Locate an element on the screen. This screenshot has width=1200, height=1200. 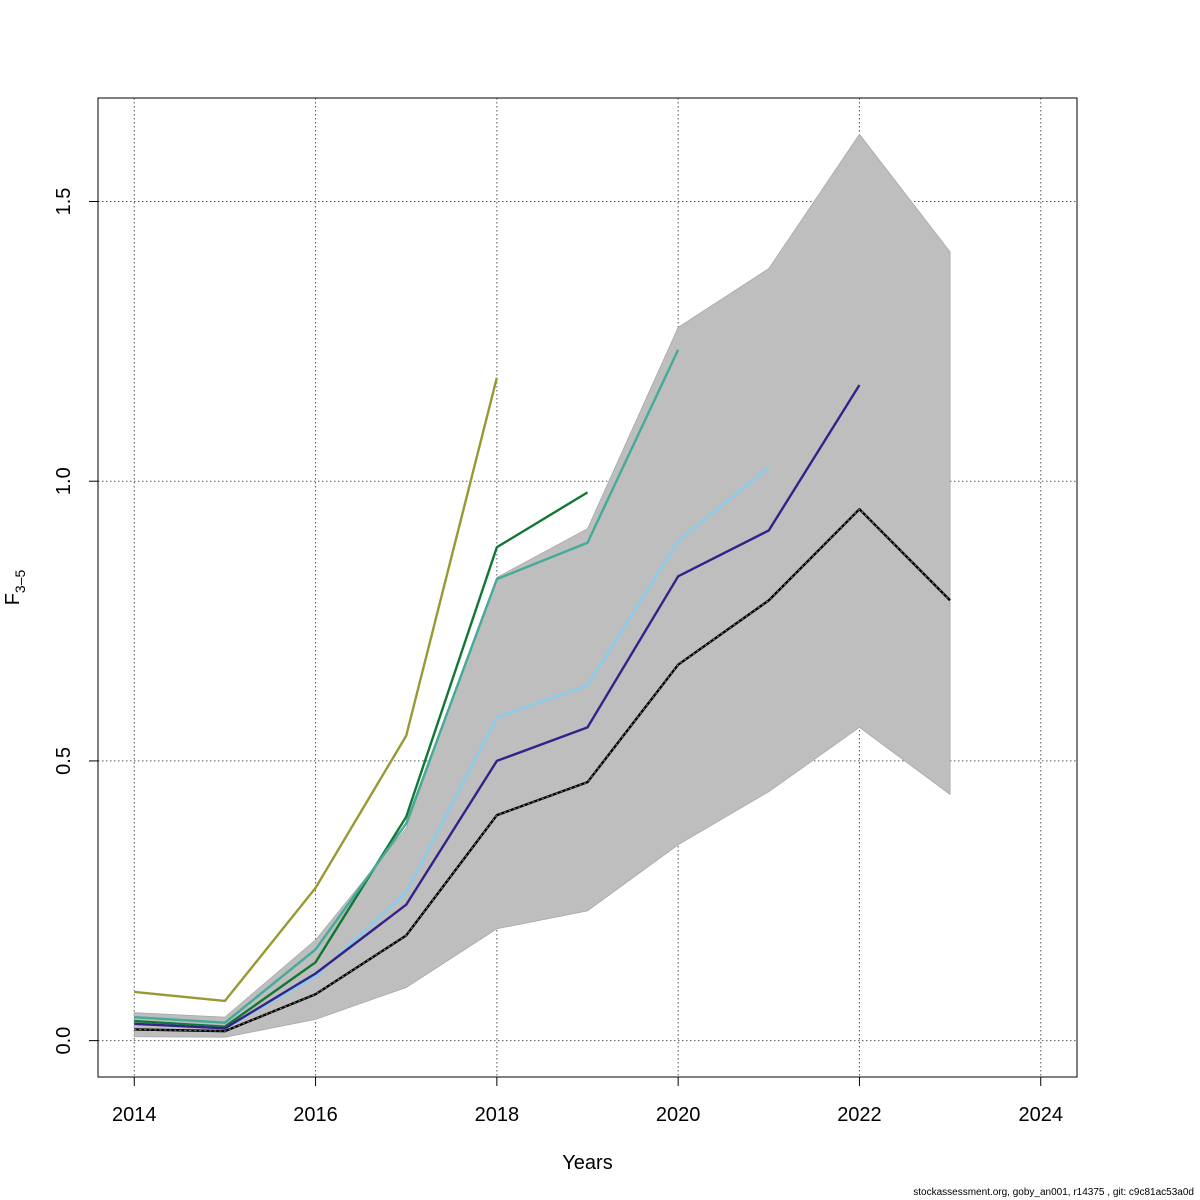
x-tick-label: 2016 is located at coordinates (315, 1115).